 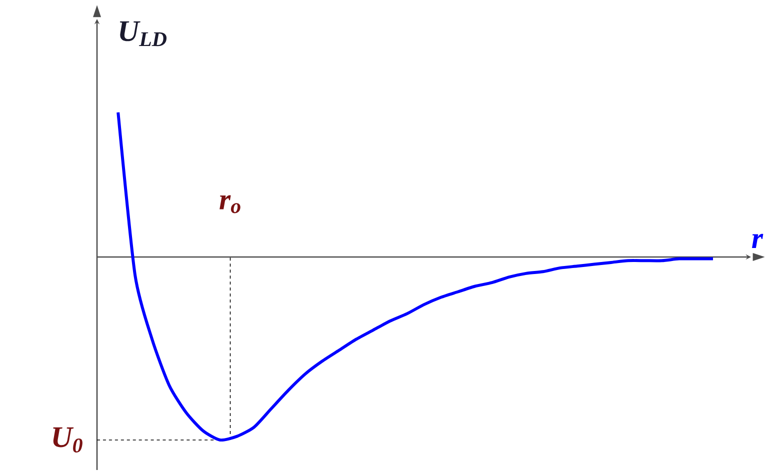 What do you see at coordinates (758, 241) in the screenshot?
I see `x-axis-title: r` at bounding box center [758, 241].